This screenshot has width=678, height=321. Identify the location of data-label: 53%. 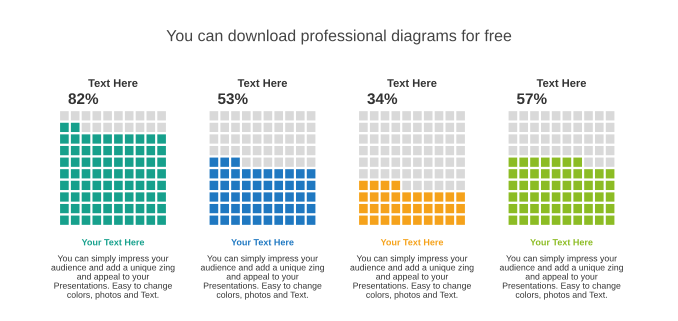
(233, 98).